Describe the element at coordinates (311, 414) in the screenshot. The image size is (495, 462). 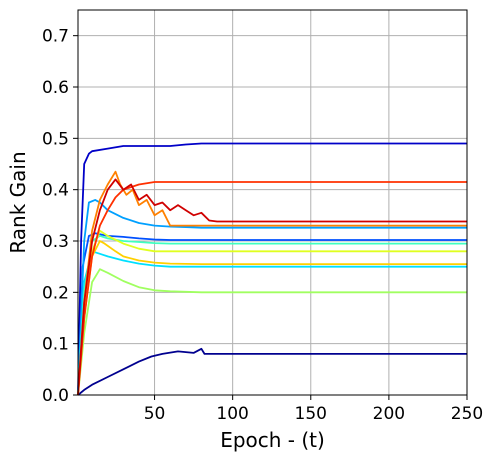
I see `x-tick-label: 150` at that location.